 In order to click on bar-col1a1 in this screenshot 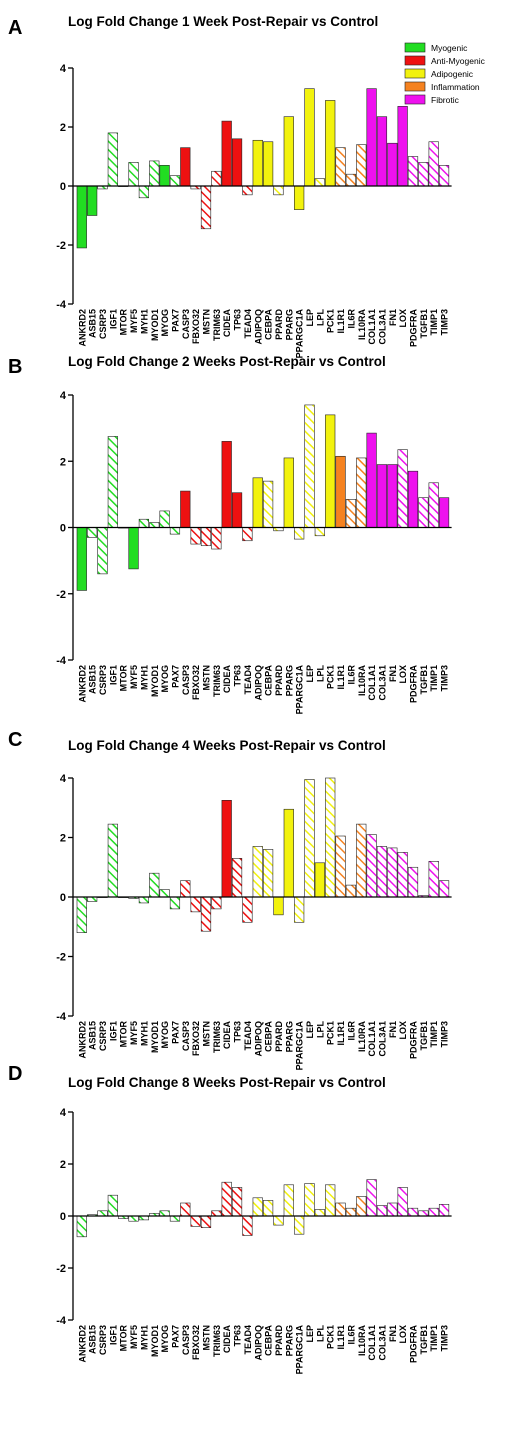, I will do `click(371, 480)`.